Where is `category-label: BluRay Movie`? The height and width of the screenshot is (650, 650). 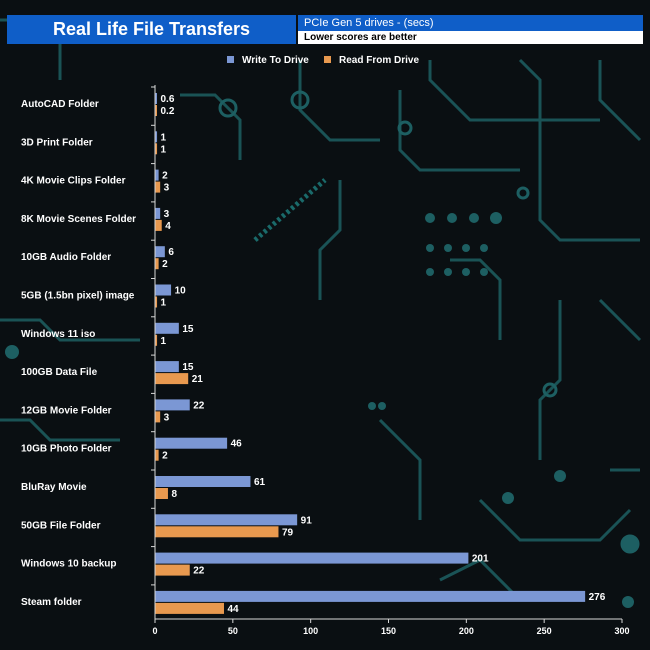 category-label: BluRay Movie is located at coordinates (54, 487).